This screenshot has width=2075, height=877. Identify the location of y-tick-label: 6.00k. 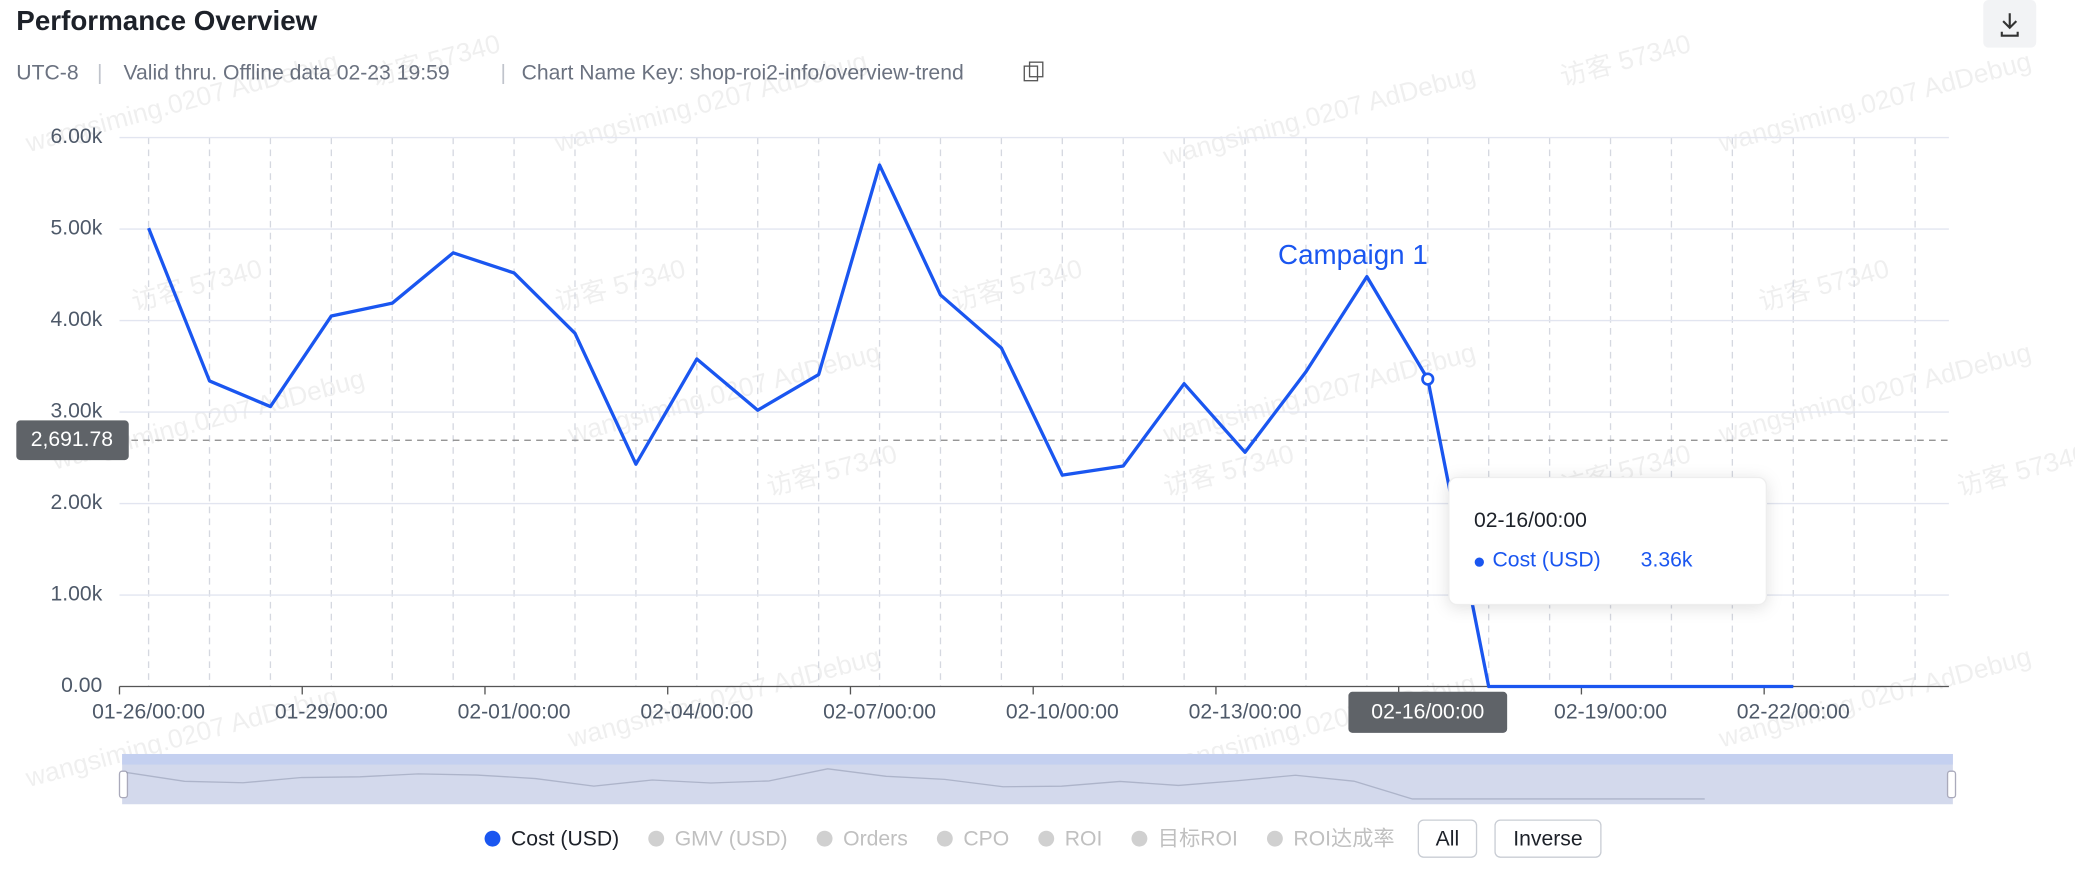
(77, 136).